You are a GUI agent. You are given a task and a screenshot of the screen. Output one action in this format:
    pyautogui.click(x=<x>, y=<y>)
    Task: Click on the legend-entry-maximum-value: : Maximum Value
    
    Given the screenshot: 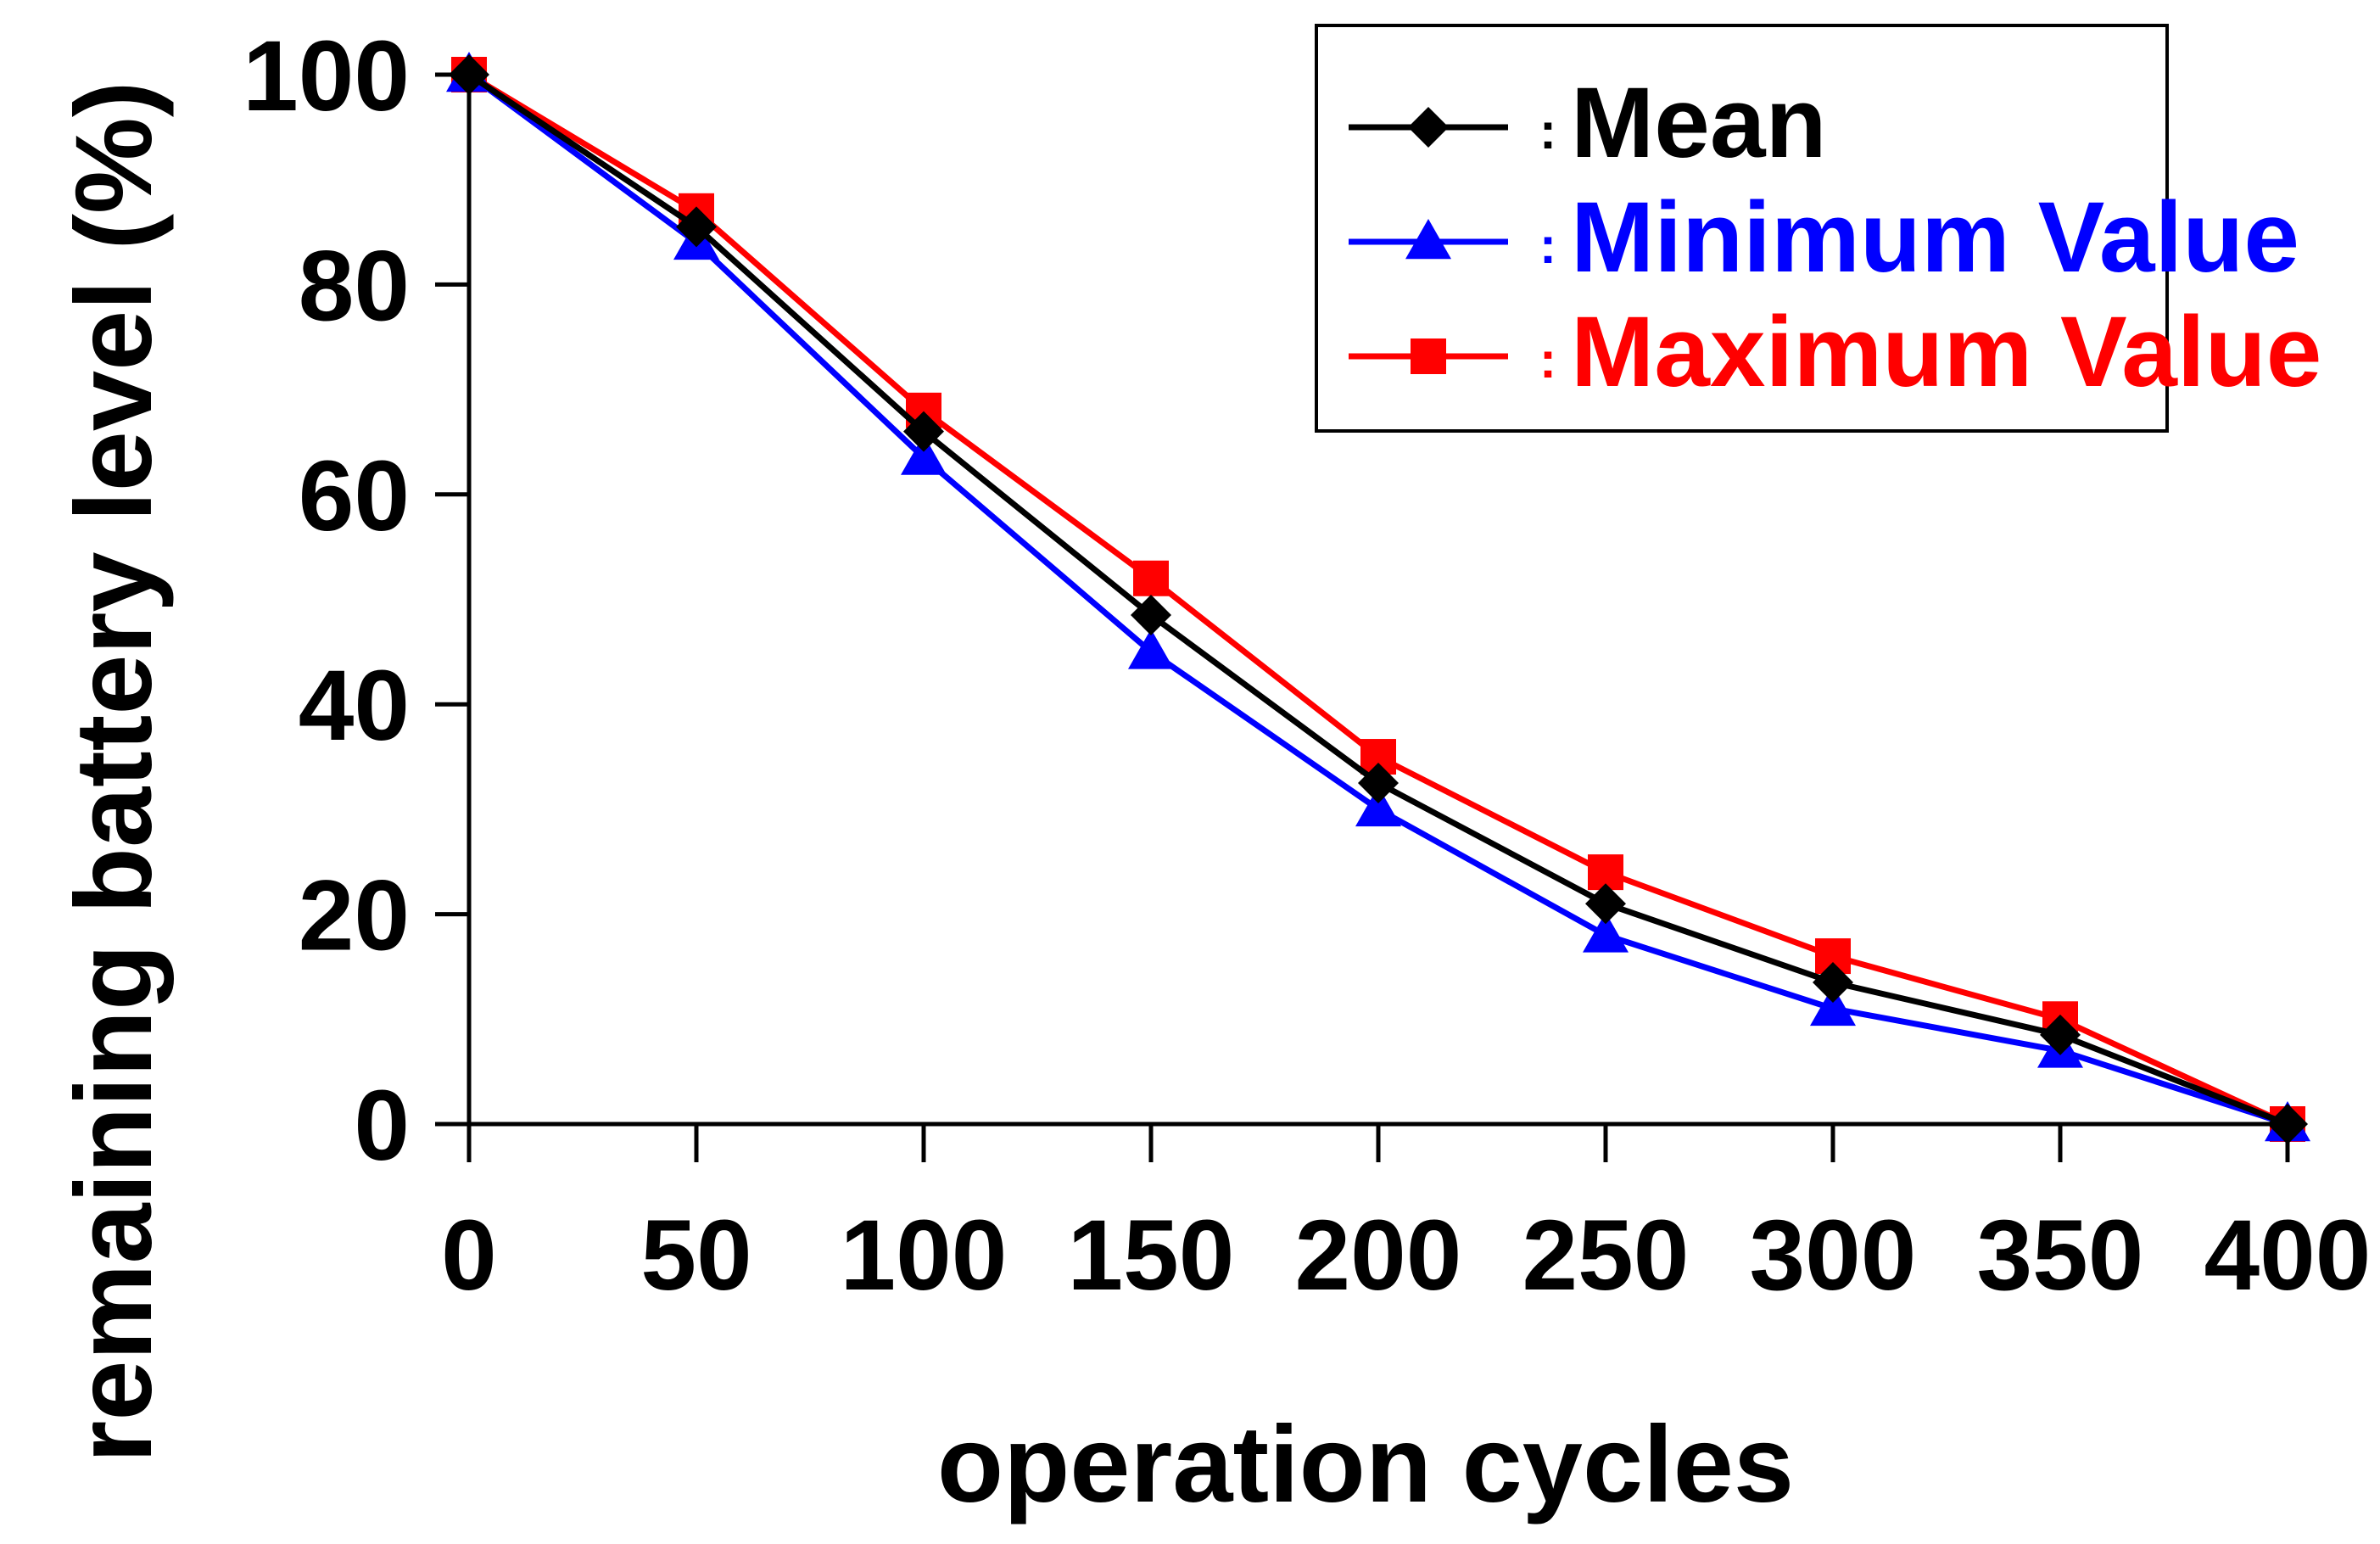 What is the action you would take?
    pyautogui.click(x=1835, y=352)
    